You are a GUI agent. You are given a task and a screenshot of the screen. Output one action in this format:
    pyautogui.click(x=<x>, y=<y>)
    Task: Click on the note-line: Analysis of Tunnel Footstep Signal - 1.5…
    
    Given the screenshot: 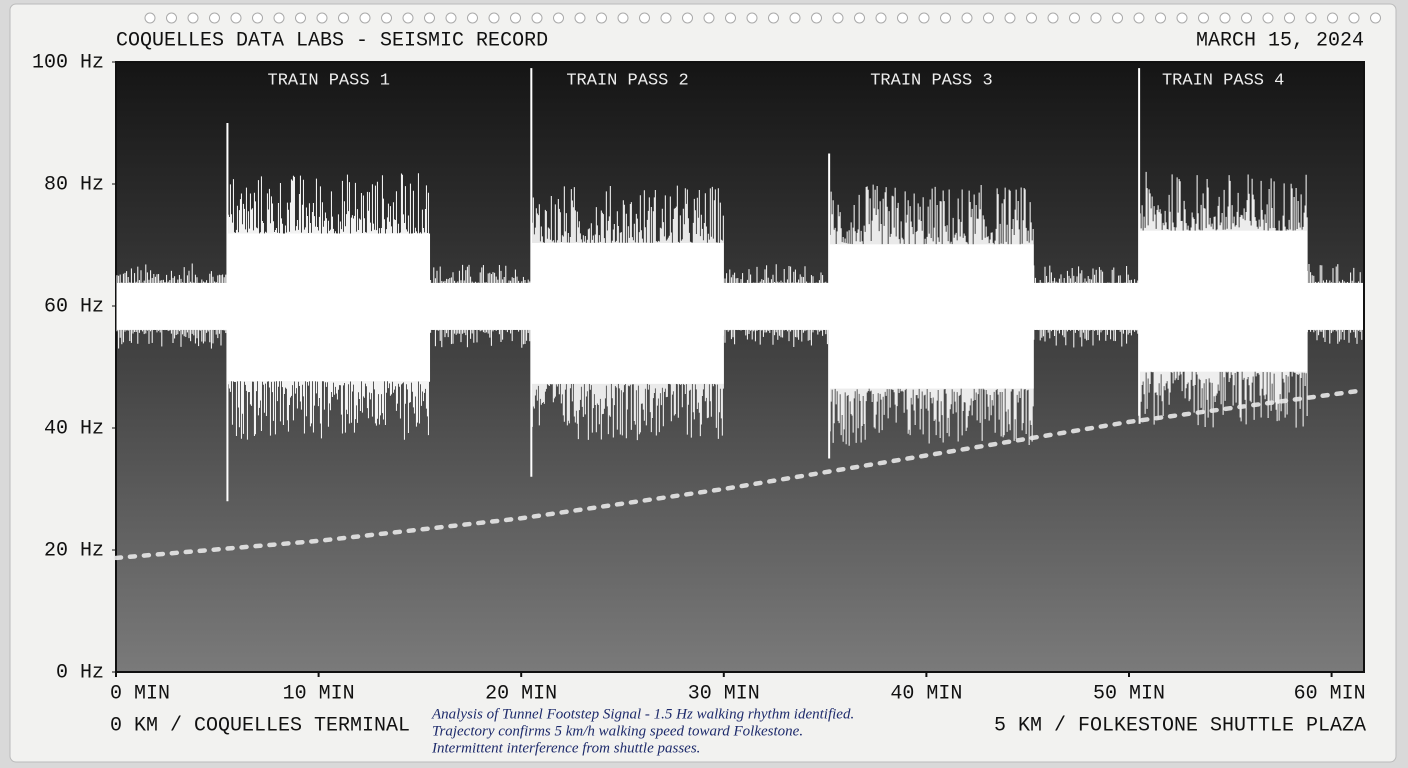 What is the action you would take?
    pyautogui.click(x=642, y=714)
    